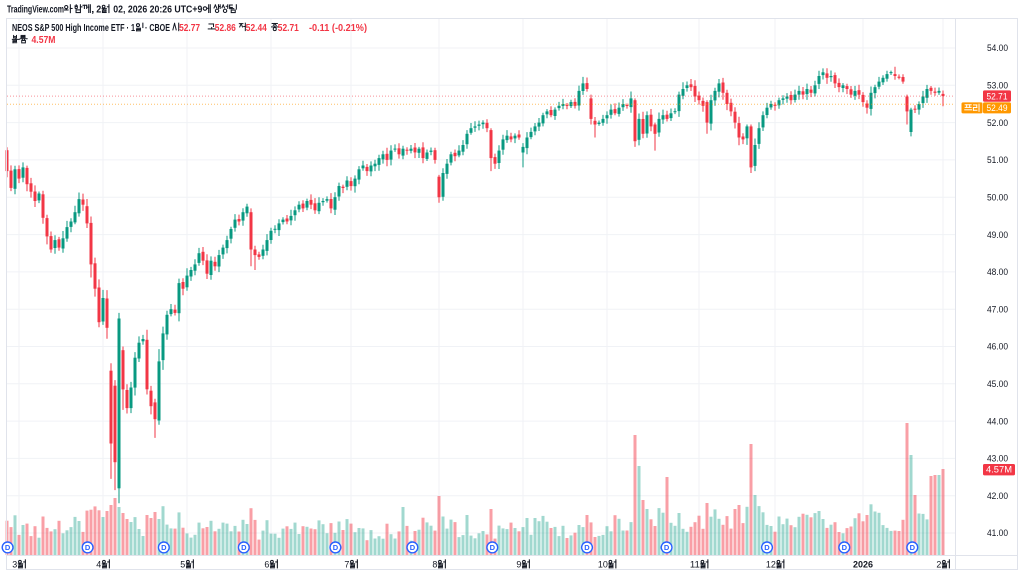 The height and width of the screenshot is (577, 1024). Describe the element at coordinates (997, 459) in the screenshot. I see `svg-text: 43.00` at that location.